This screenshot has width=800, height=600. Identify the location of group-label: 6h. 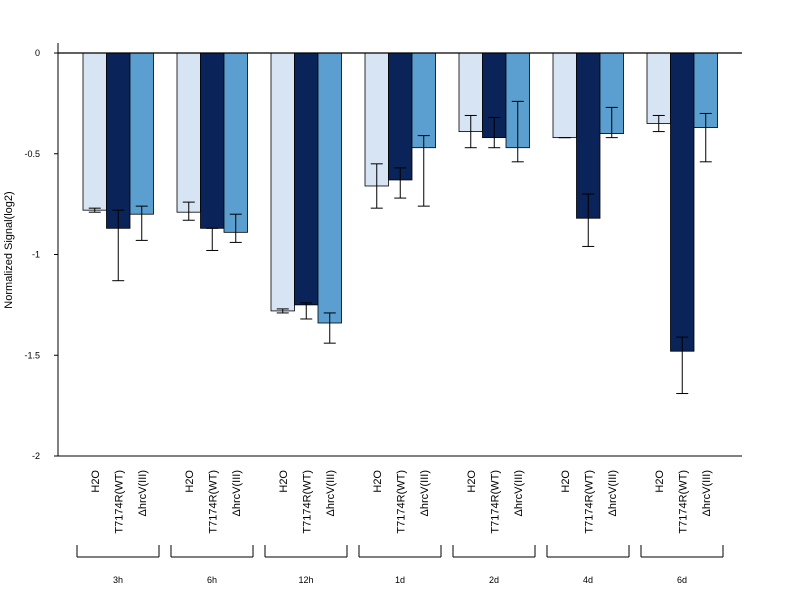
(212, 580).